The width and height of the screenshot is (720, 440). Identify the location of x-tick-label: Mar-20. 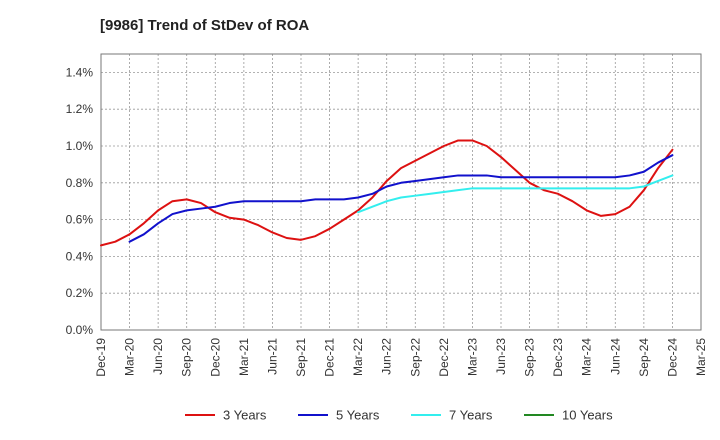
(130, 357).